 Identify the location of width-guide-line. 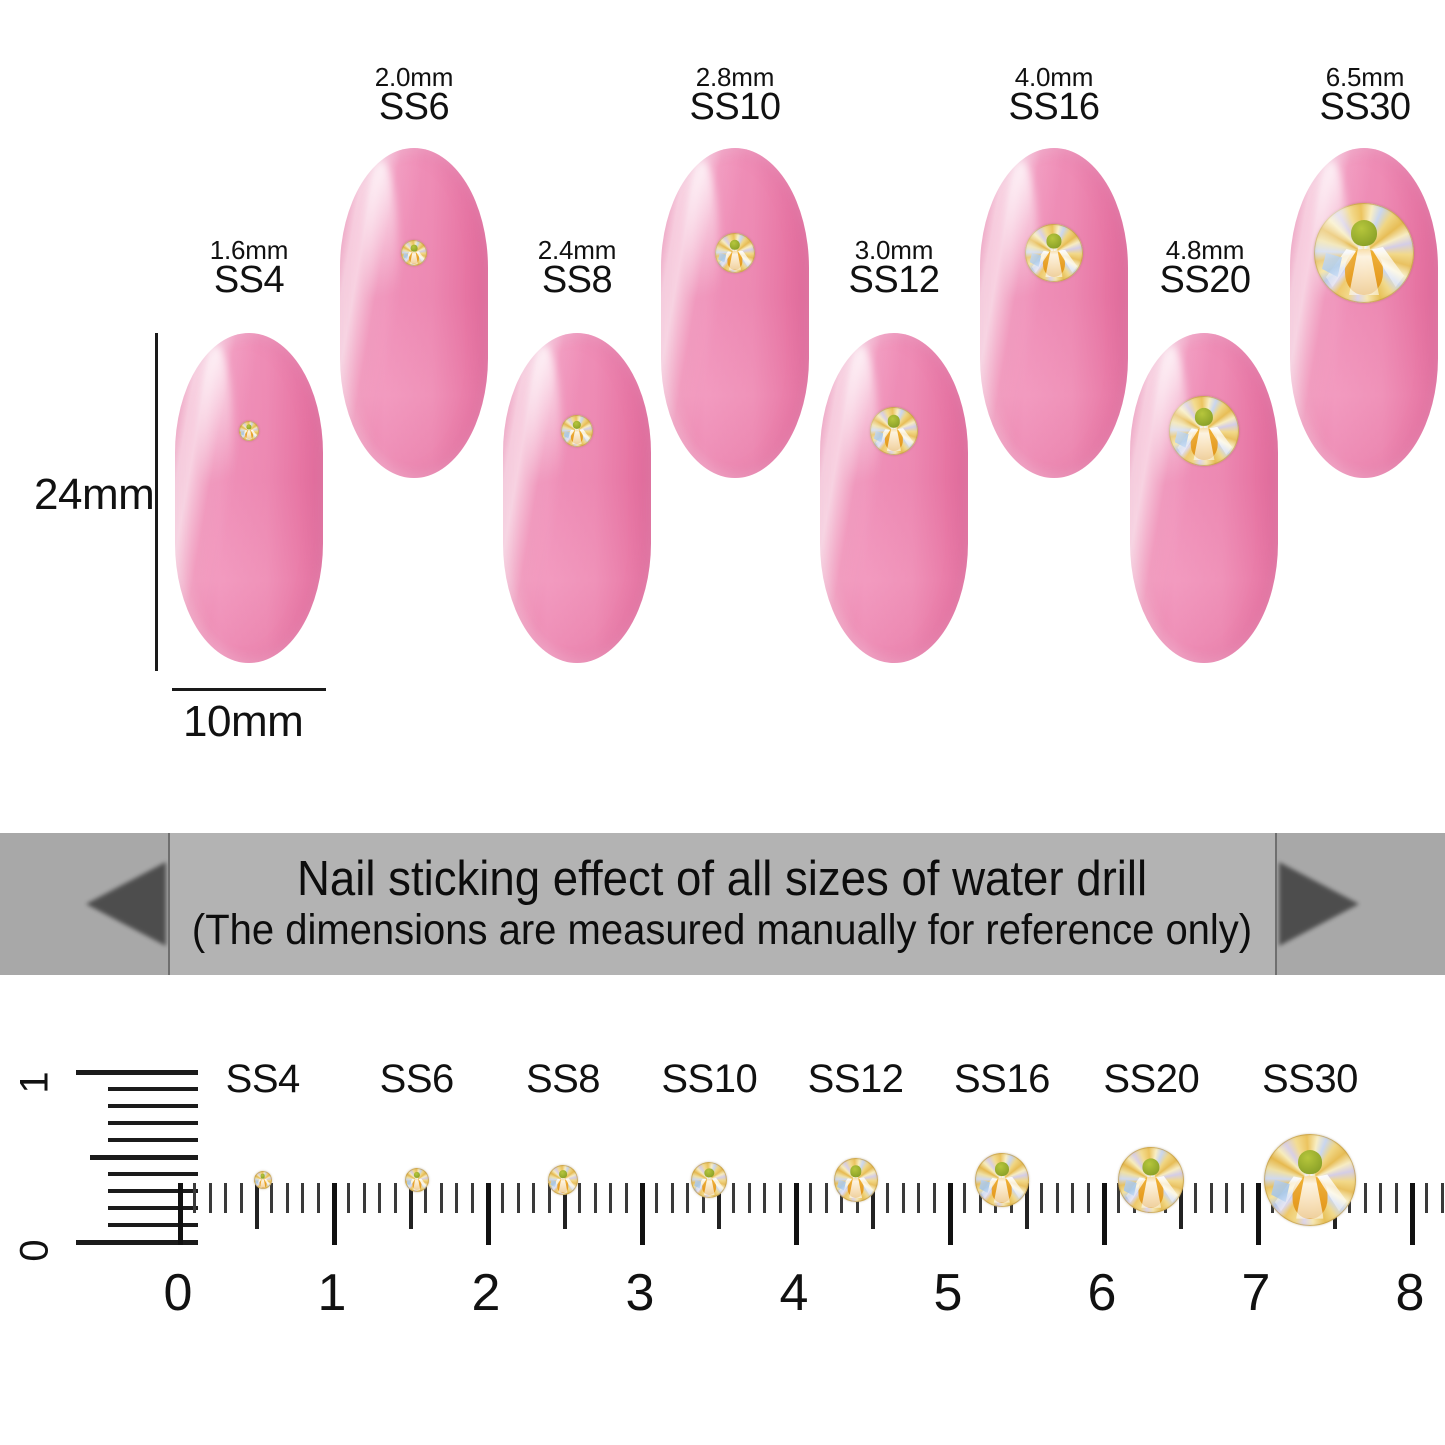
(249, 689).